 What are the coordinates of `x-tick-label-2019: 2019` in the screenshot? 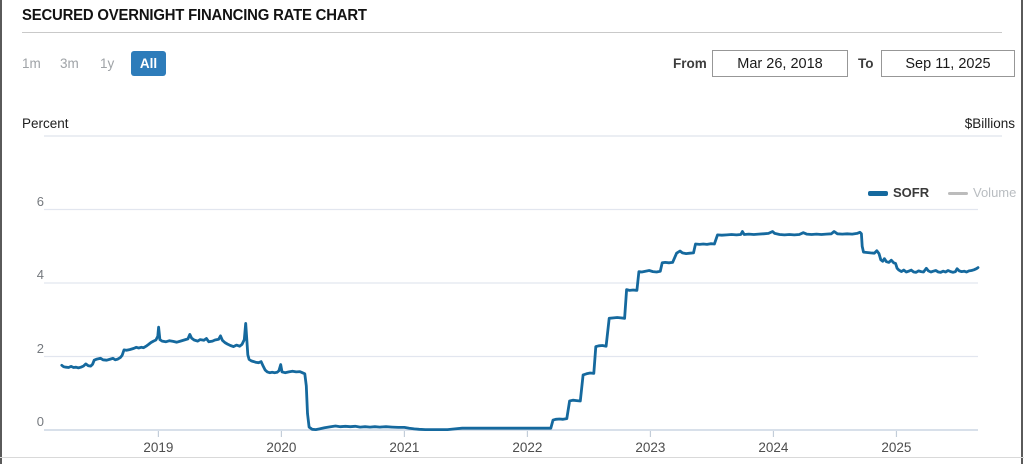 It's located at (158, 447).